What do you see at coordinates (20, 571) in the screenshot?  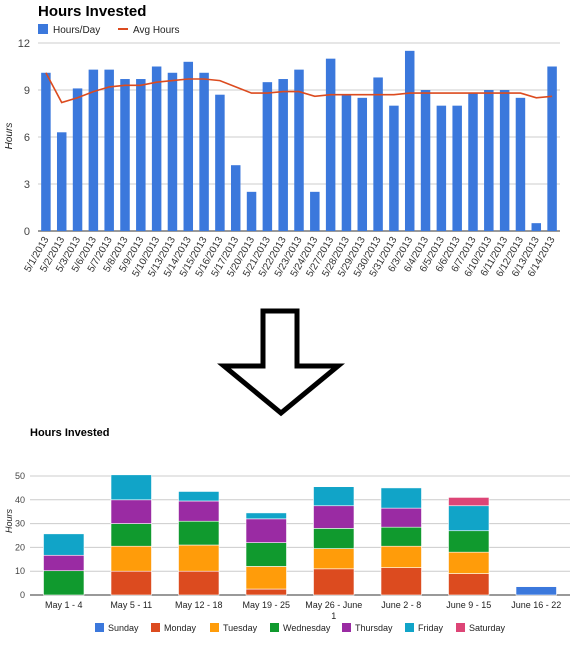 I see `chart2-y-tick-label: 10` at bounding box center [20, 571].